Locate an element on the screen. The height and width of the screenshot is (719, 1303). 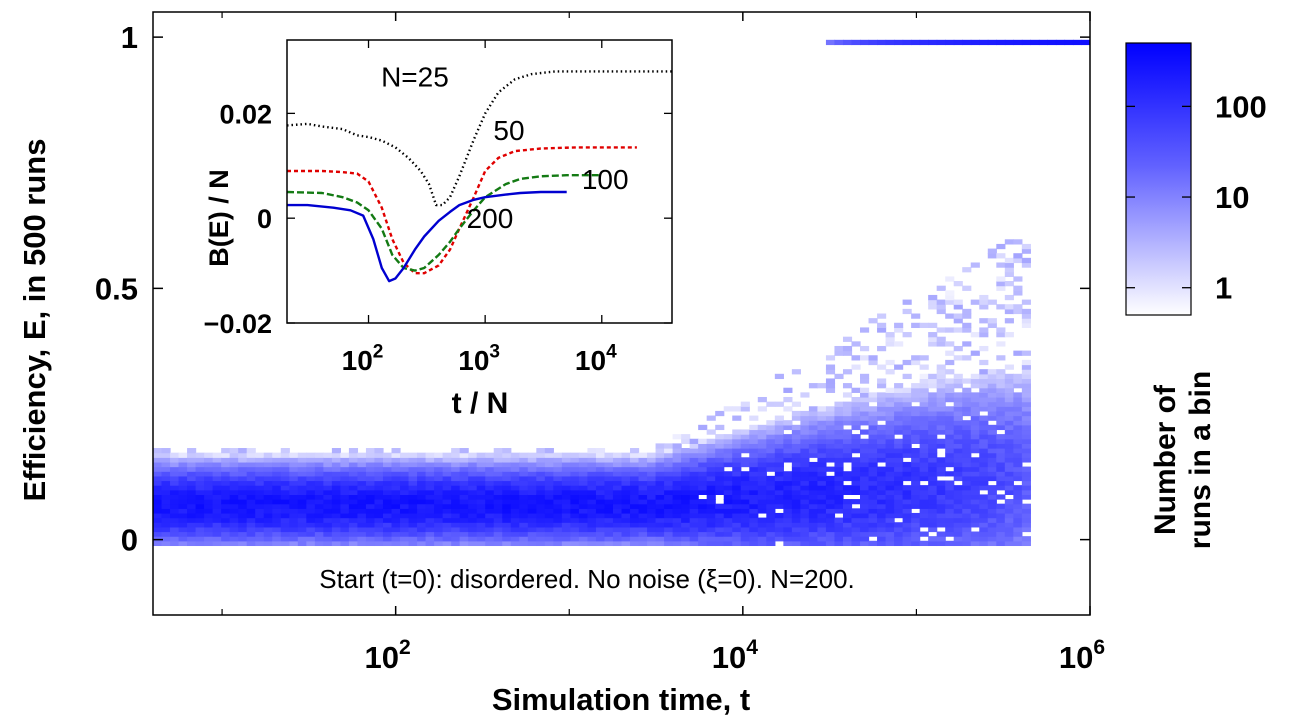
y-tick-label: 1 is located at coordinates (129, 37).